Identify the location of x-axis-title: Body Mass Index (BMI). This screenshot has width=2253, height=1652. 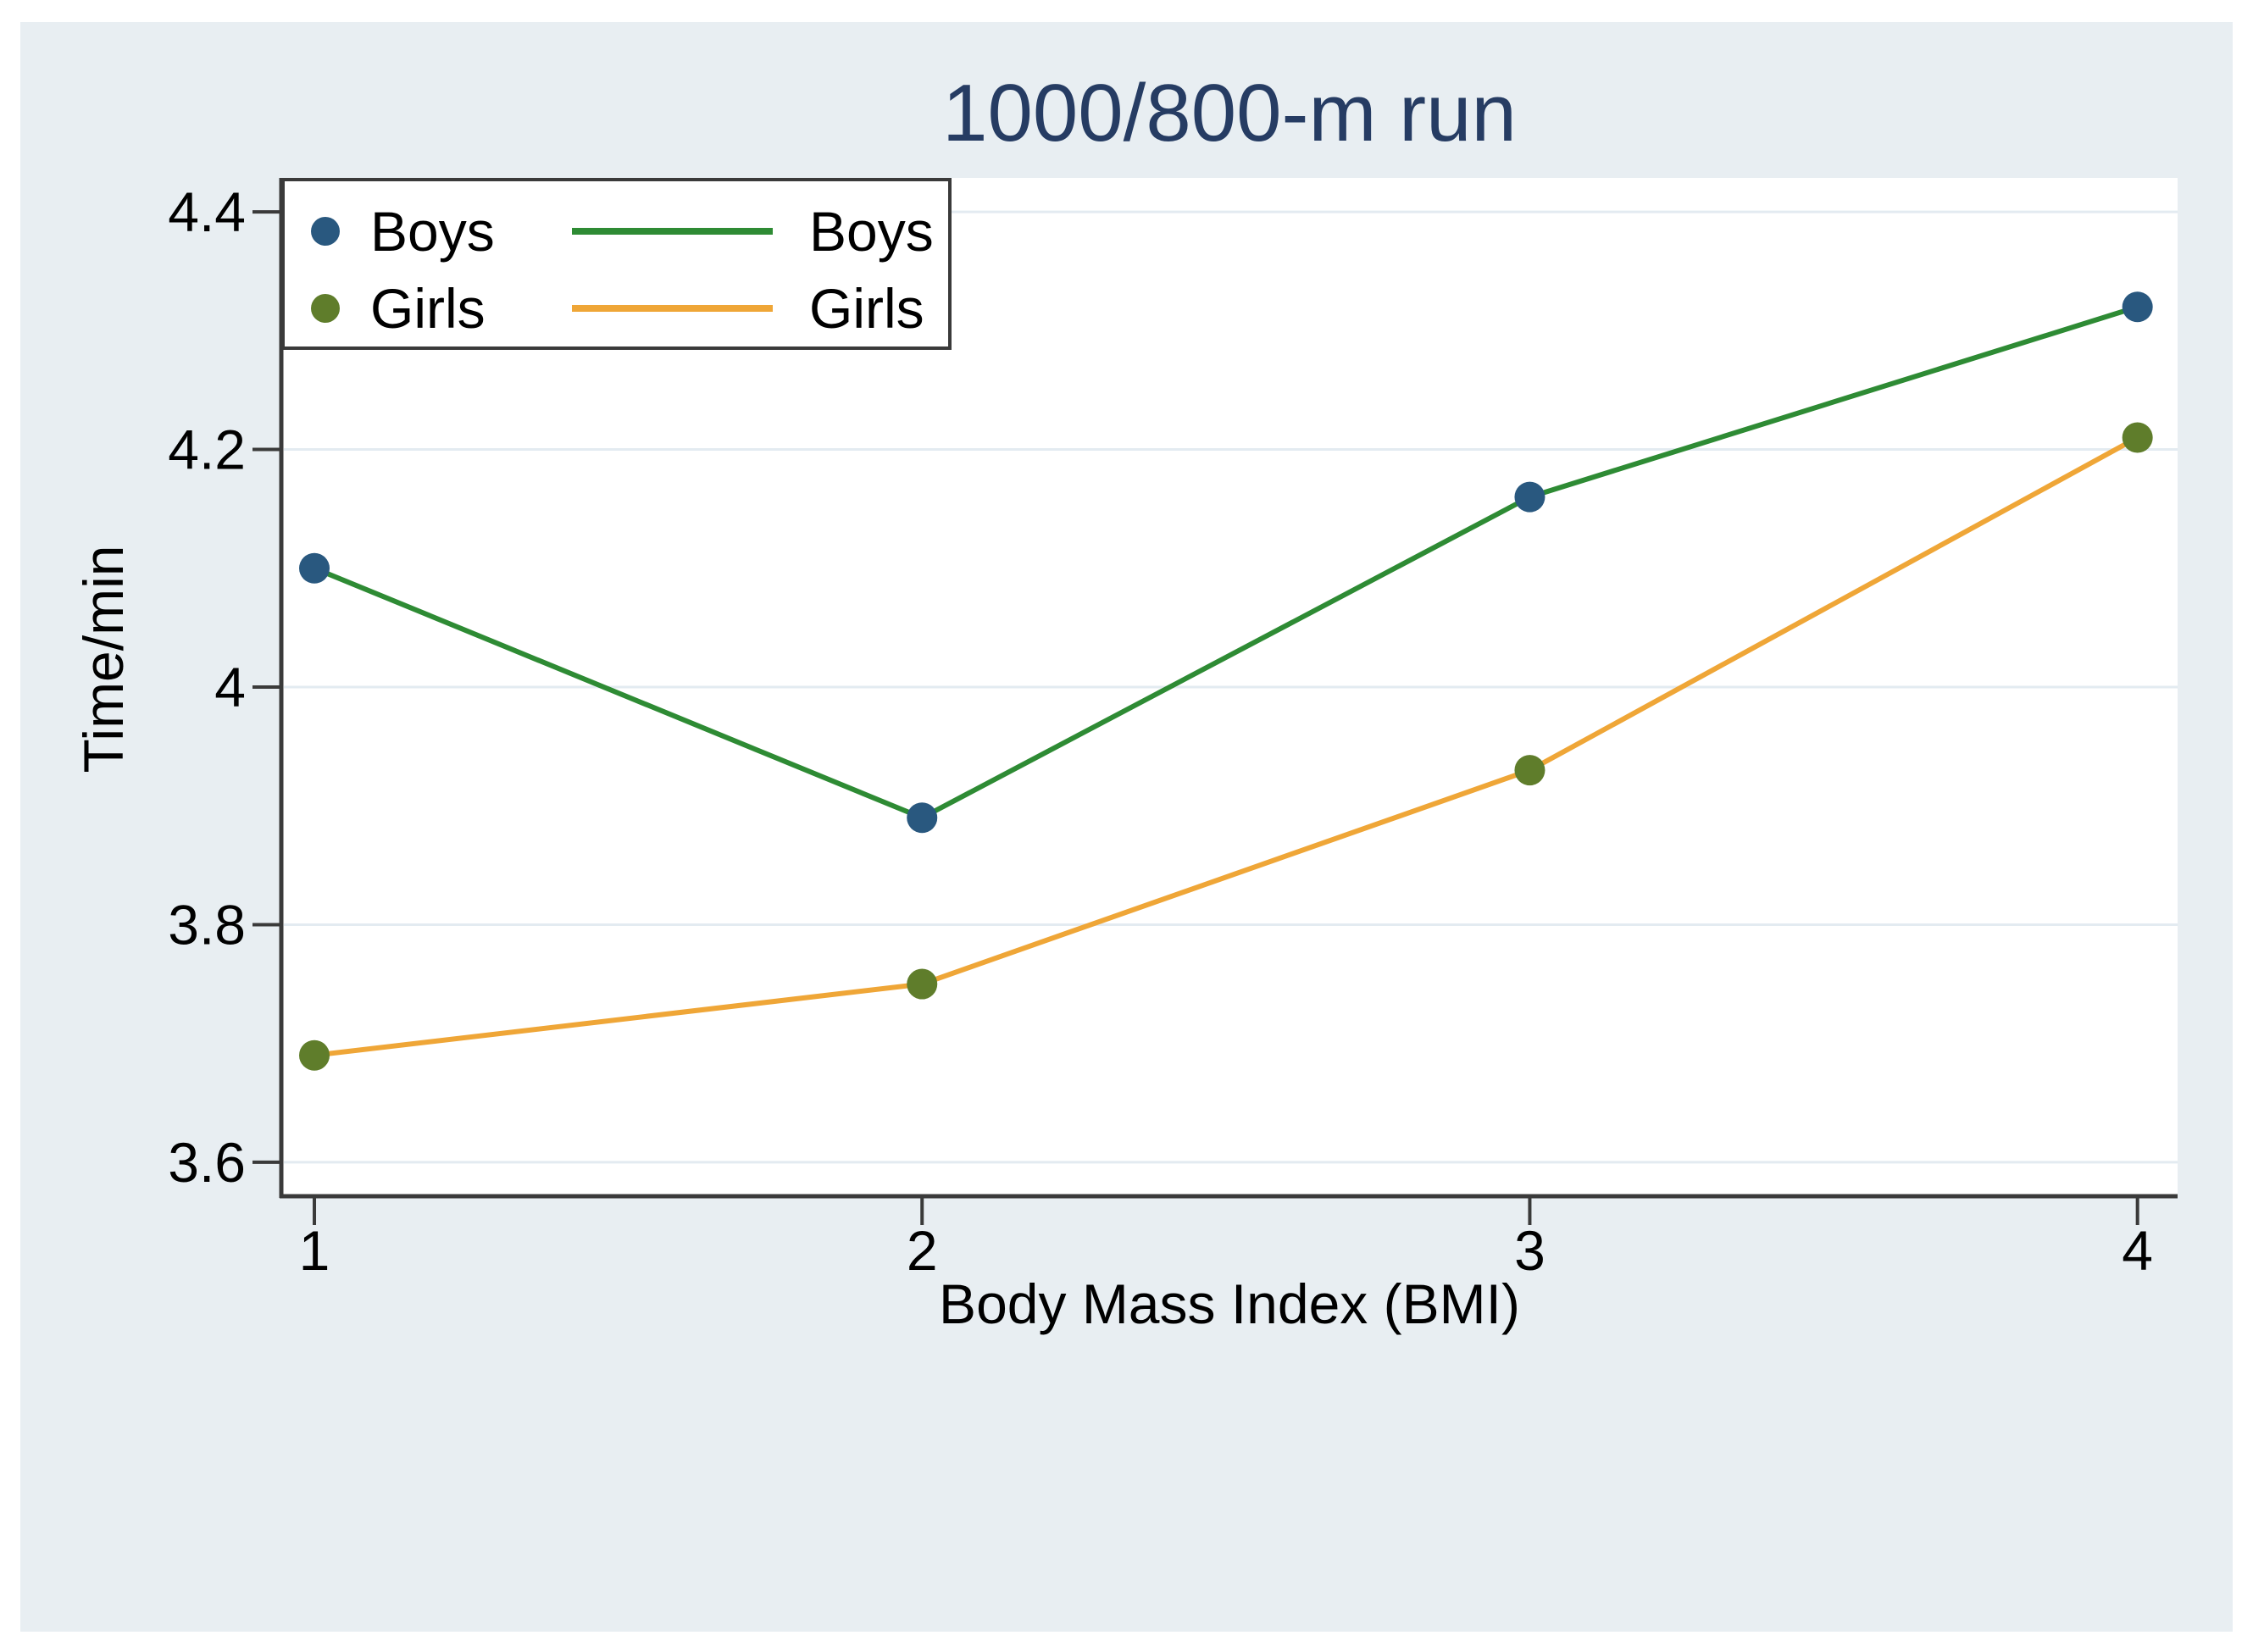
(1229, 1303).